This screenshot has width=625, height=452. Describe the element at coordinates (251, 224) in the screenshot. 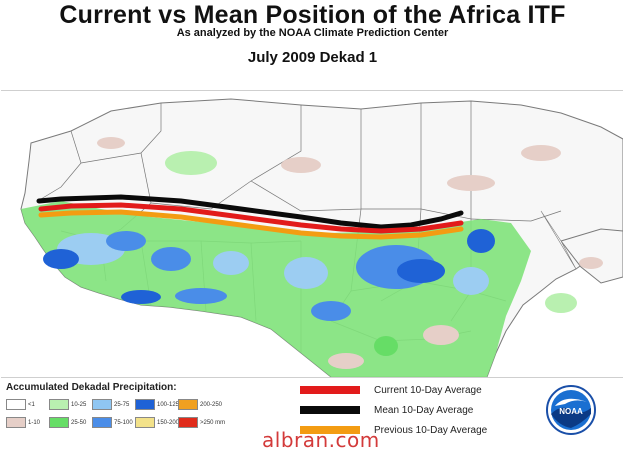

I see `previous-itf-line` at that location.